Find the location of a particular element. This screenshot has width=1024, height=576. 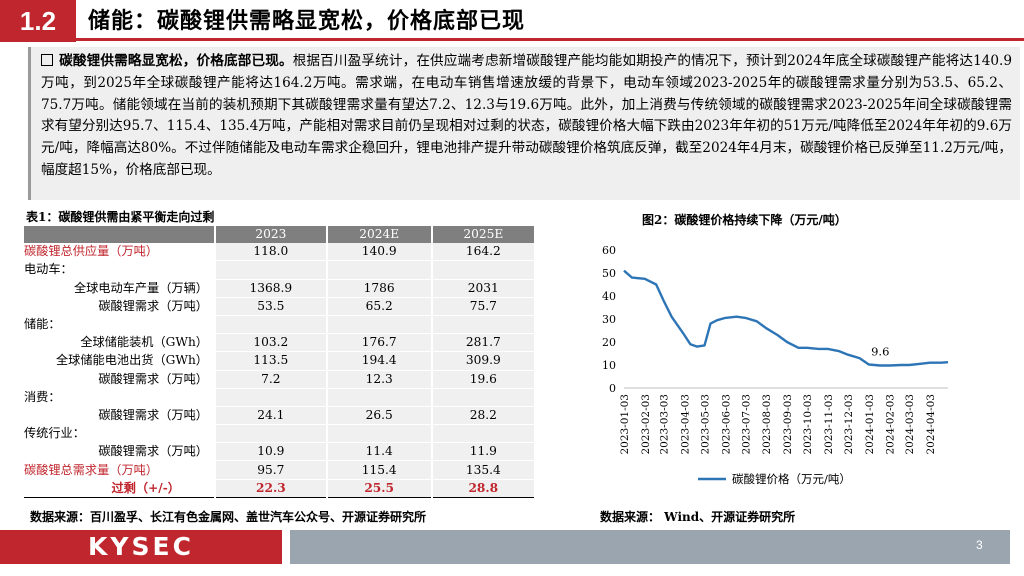

section-number: 1.2 is located at coordinates (38, 21).